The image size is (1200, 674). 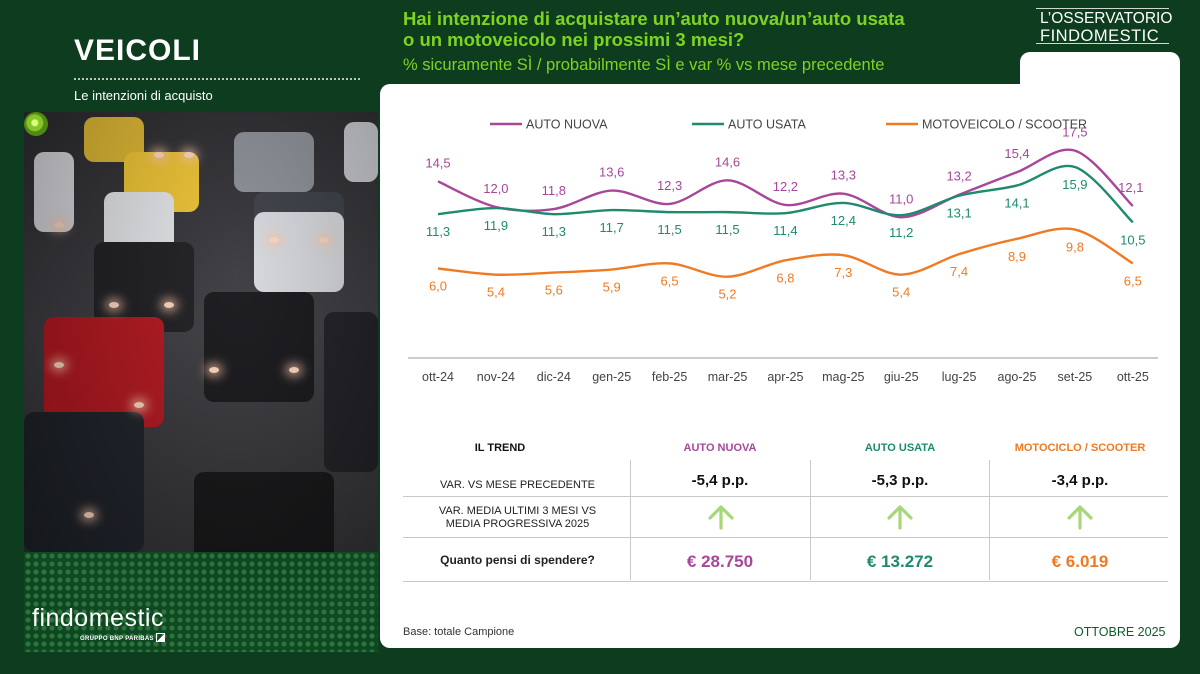 What do you see at coordinates (1133, 280) in the screenshot?
I see `data-label: 6,5` at bounding box center [1133, 280].